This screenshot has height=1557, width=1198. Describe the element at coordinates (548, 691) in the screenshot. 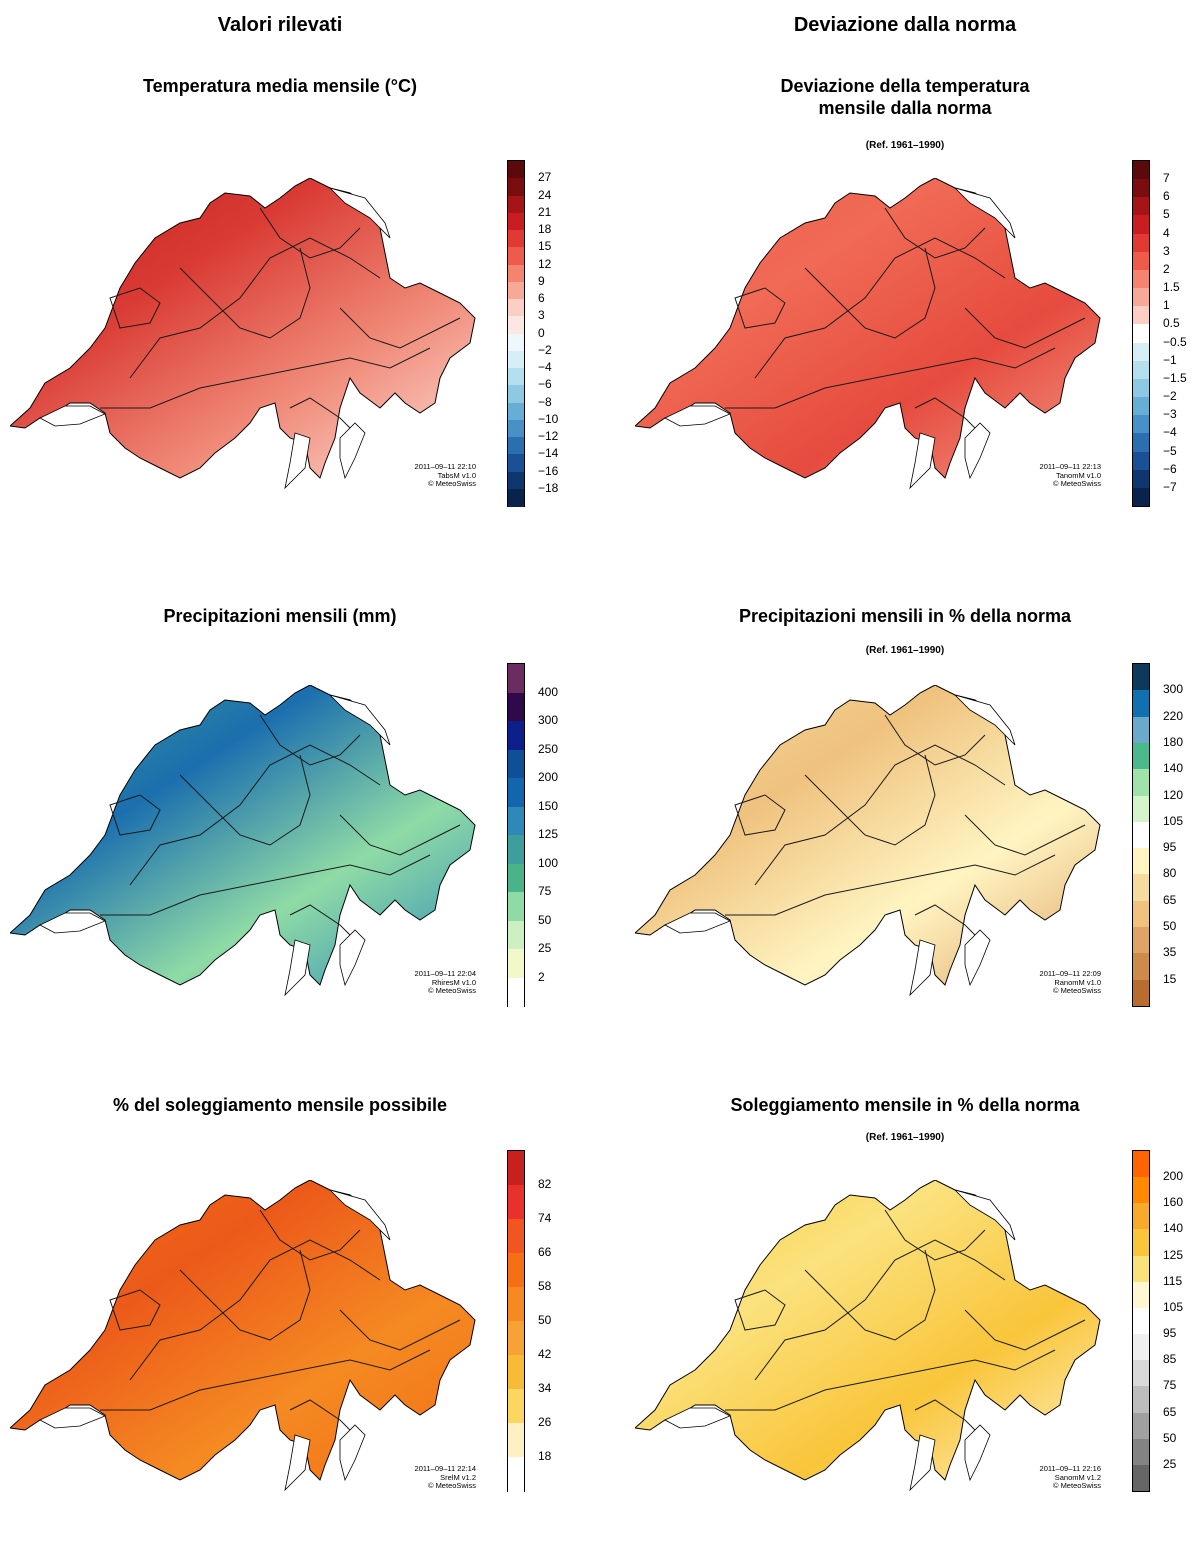

I see `legend-label: 400` at that location.